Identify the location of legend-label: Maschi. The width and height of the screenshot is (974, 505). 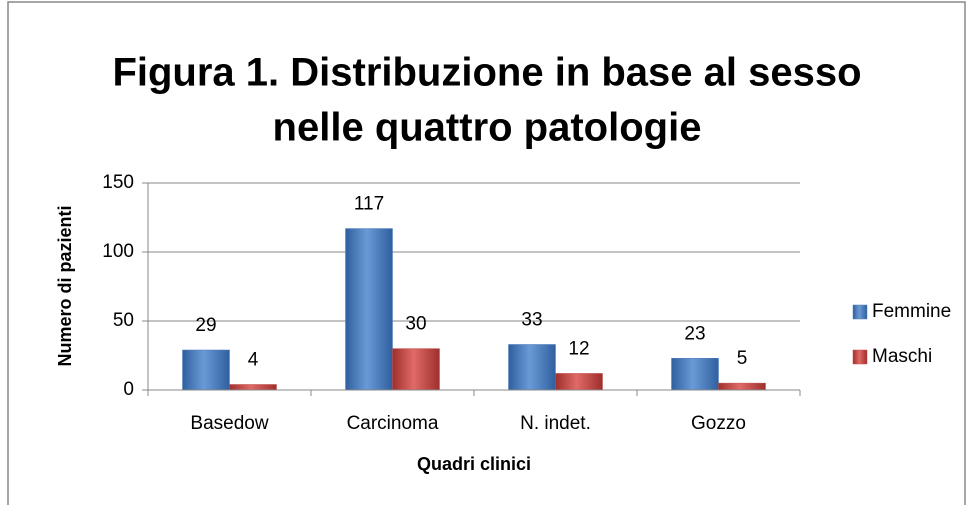
(902, 356).